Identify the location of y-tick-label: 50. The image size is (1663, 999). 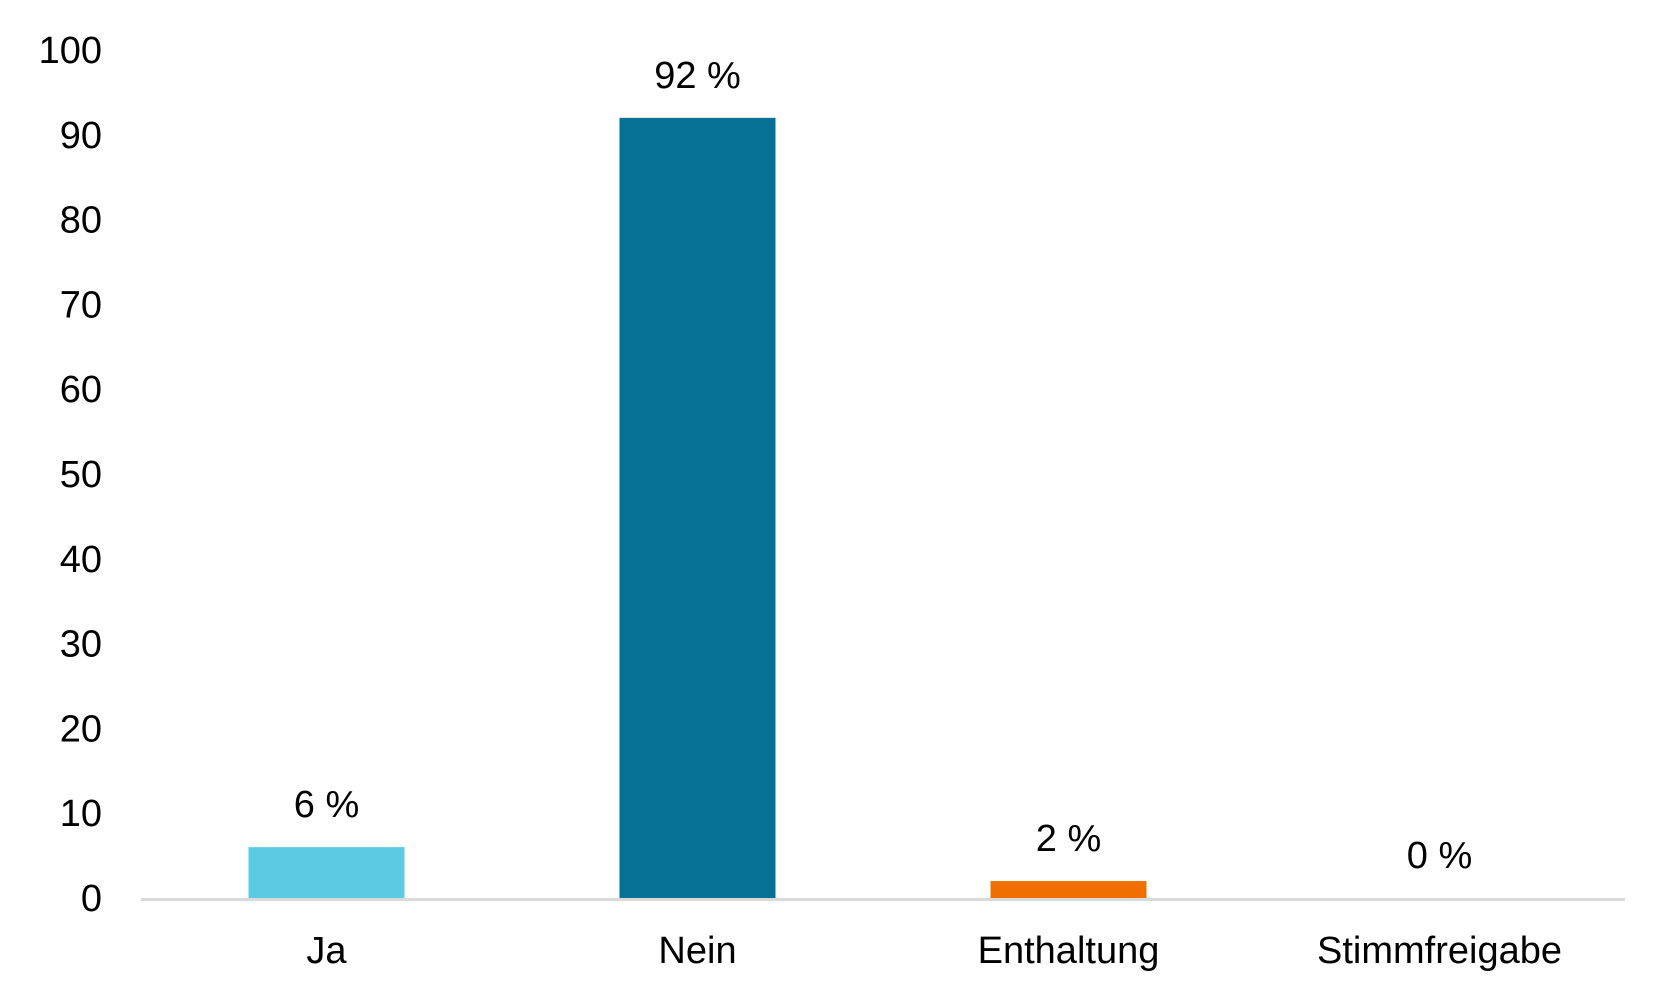
(81, 475).